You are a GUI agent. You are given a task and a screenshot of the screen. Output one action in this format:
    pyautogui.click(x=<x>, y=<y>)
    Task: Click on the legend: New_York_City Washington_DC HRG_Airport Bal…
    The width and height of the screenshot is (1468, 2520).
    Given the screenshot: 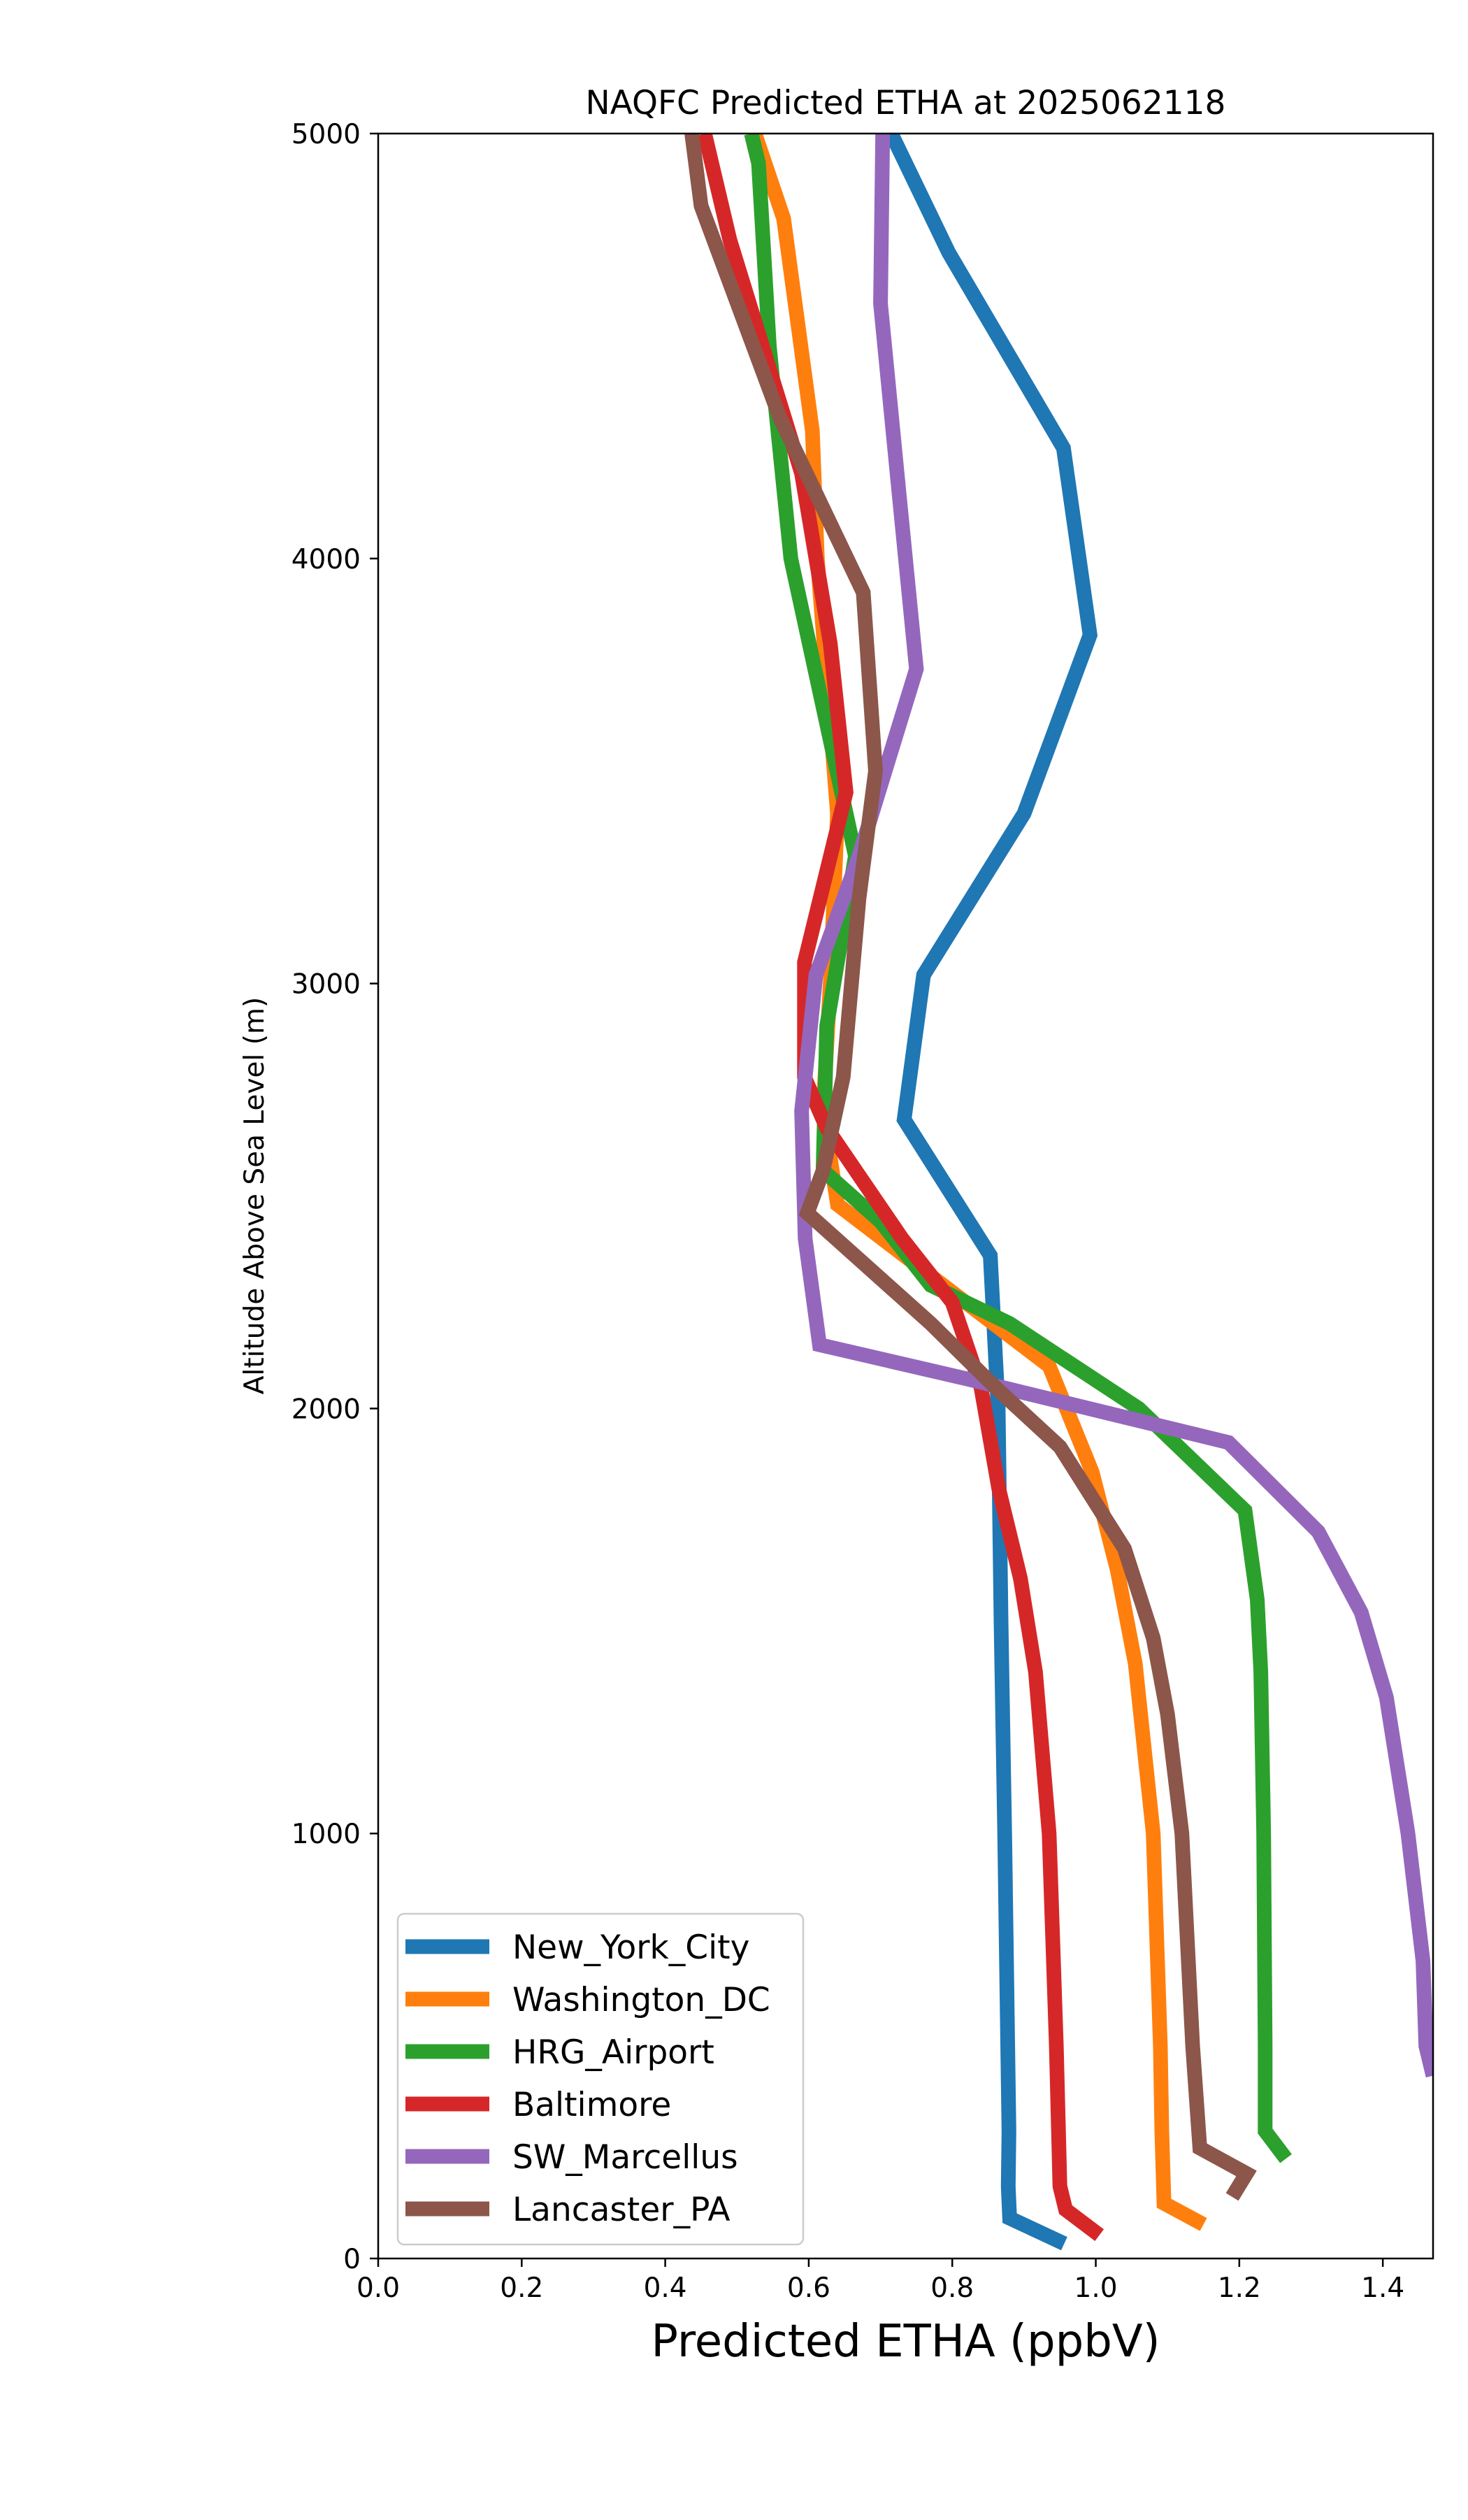 What is the action you would take?
    pyautogui.click(x=600, y=2079)
    